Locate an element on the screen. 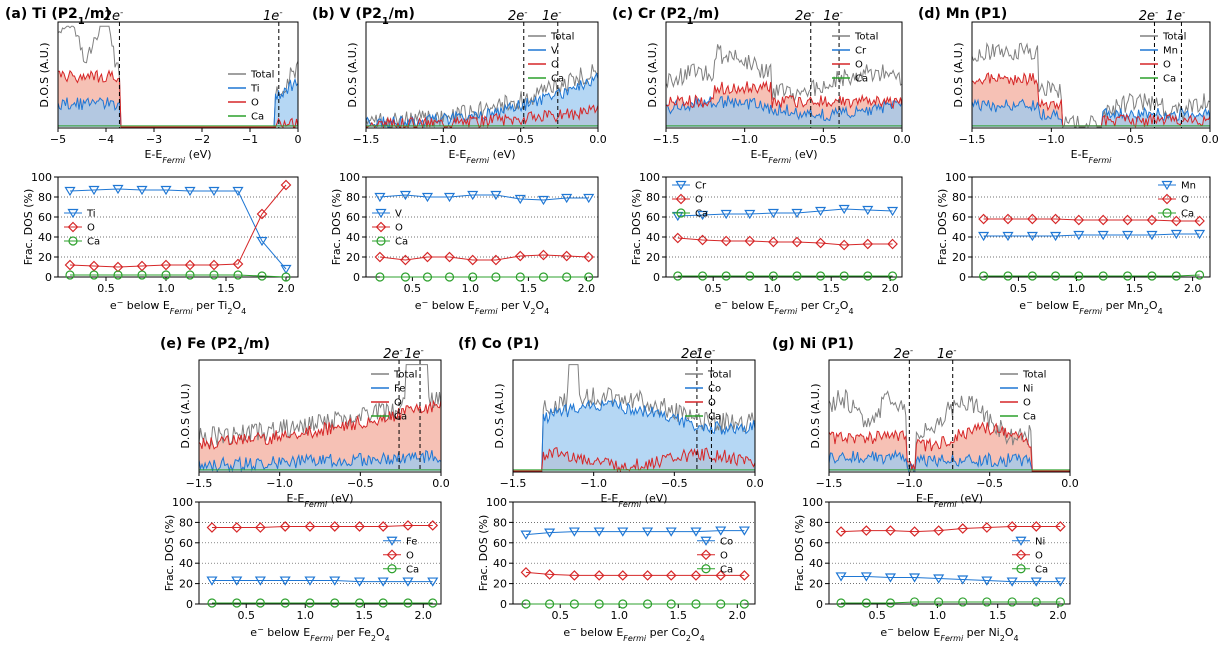 This screenshot has width=1232, height=656. panel-title-f: (f) Co (P1) is located at coordinates (498, 344).